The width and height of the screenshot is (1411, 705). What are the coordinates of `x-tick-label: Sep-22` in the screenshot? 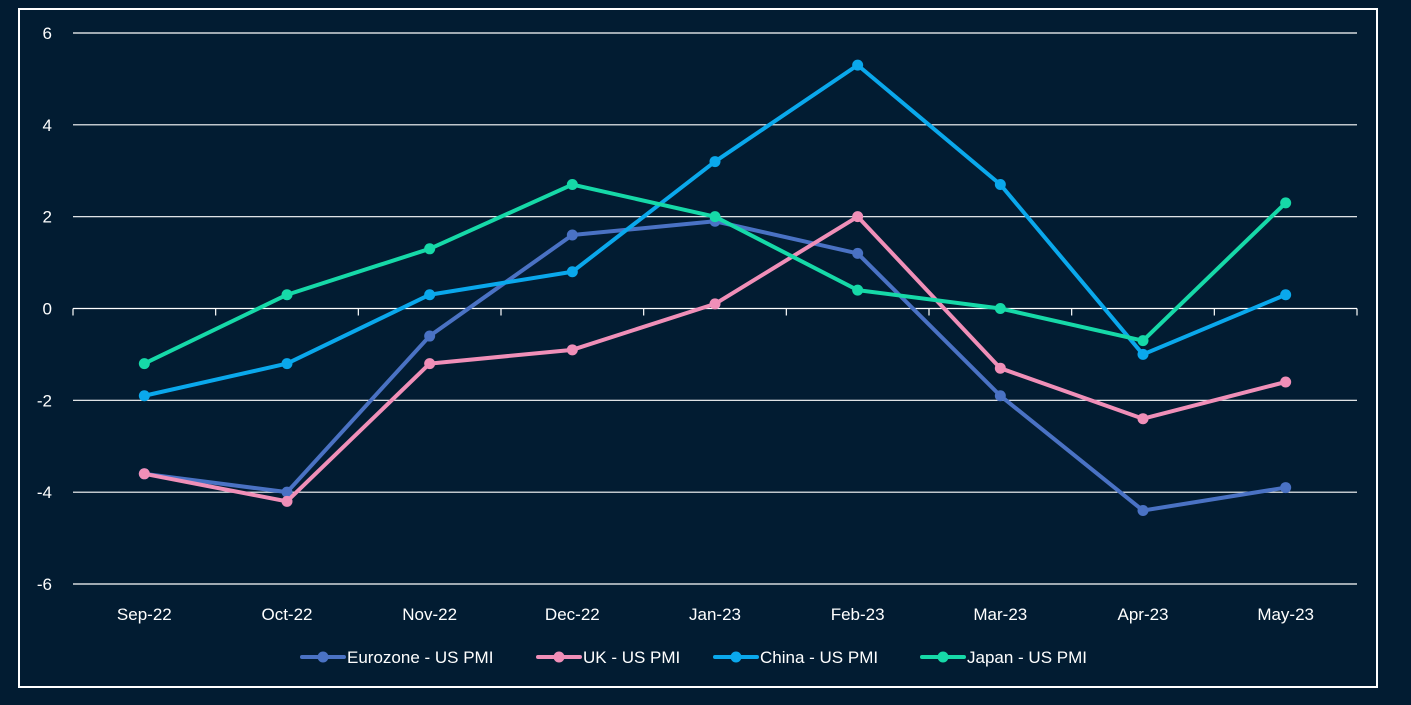 It's located at (144, 614).